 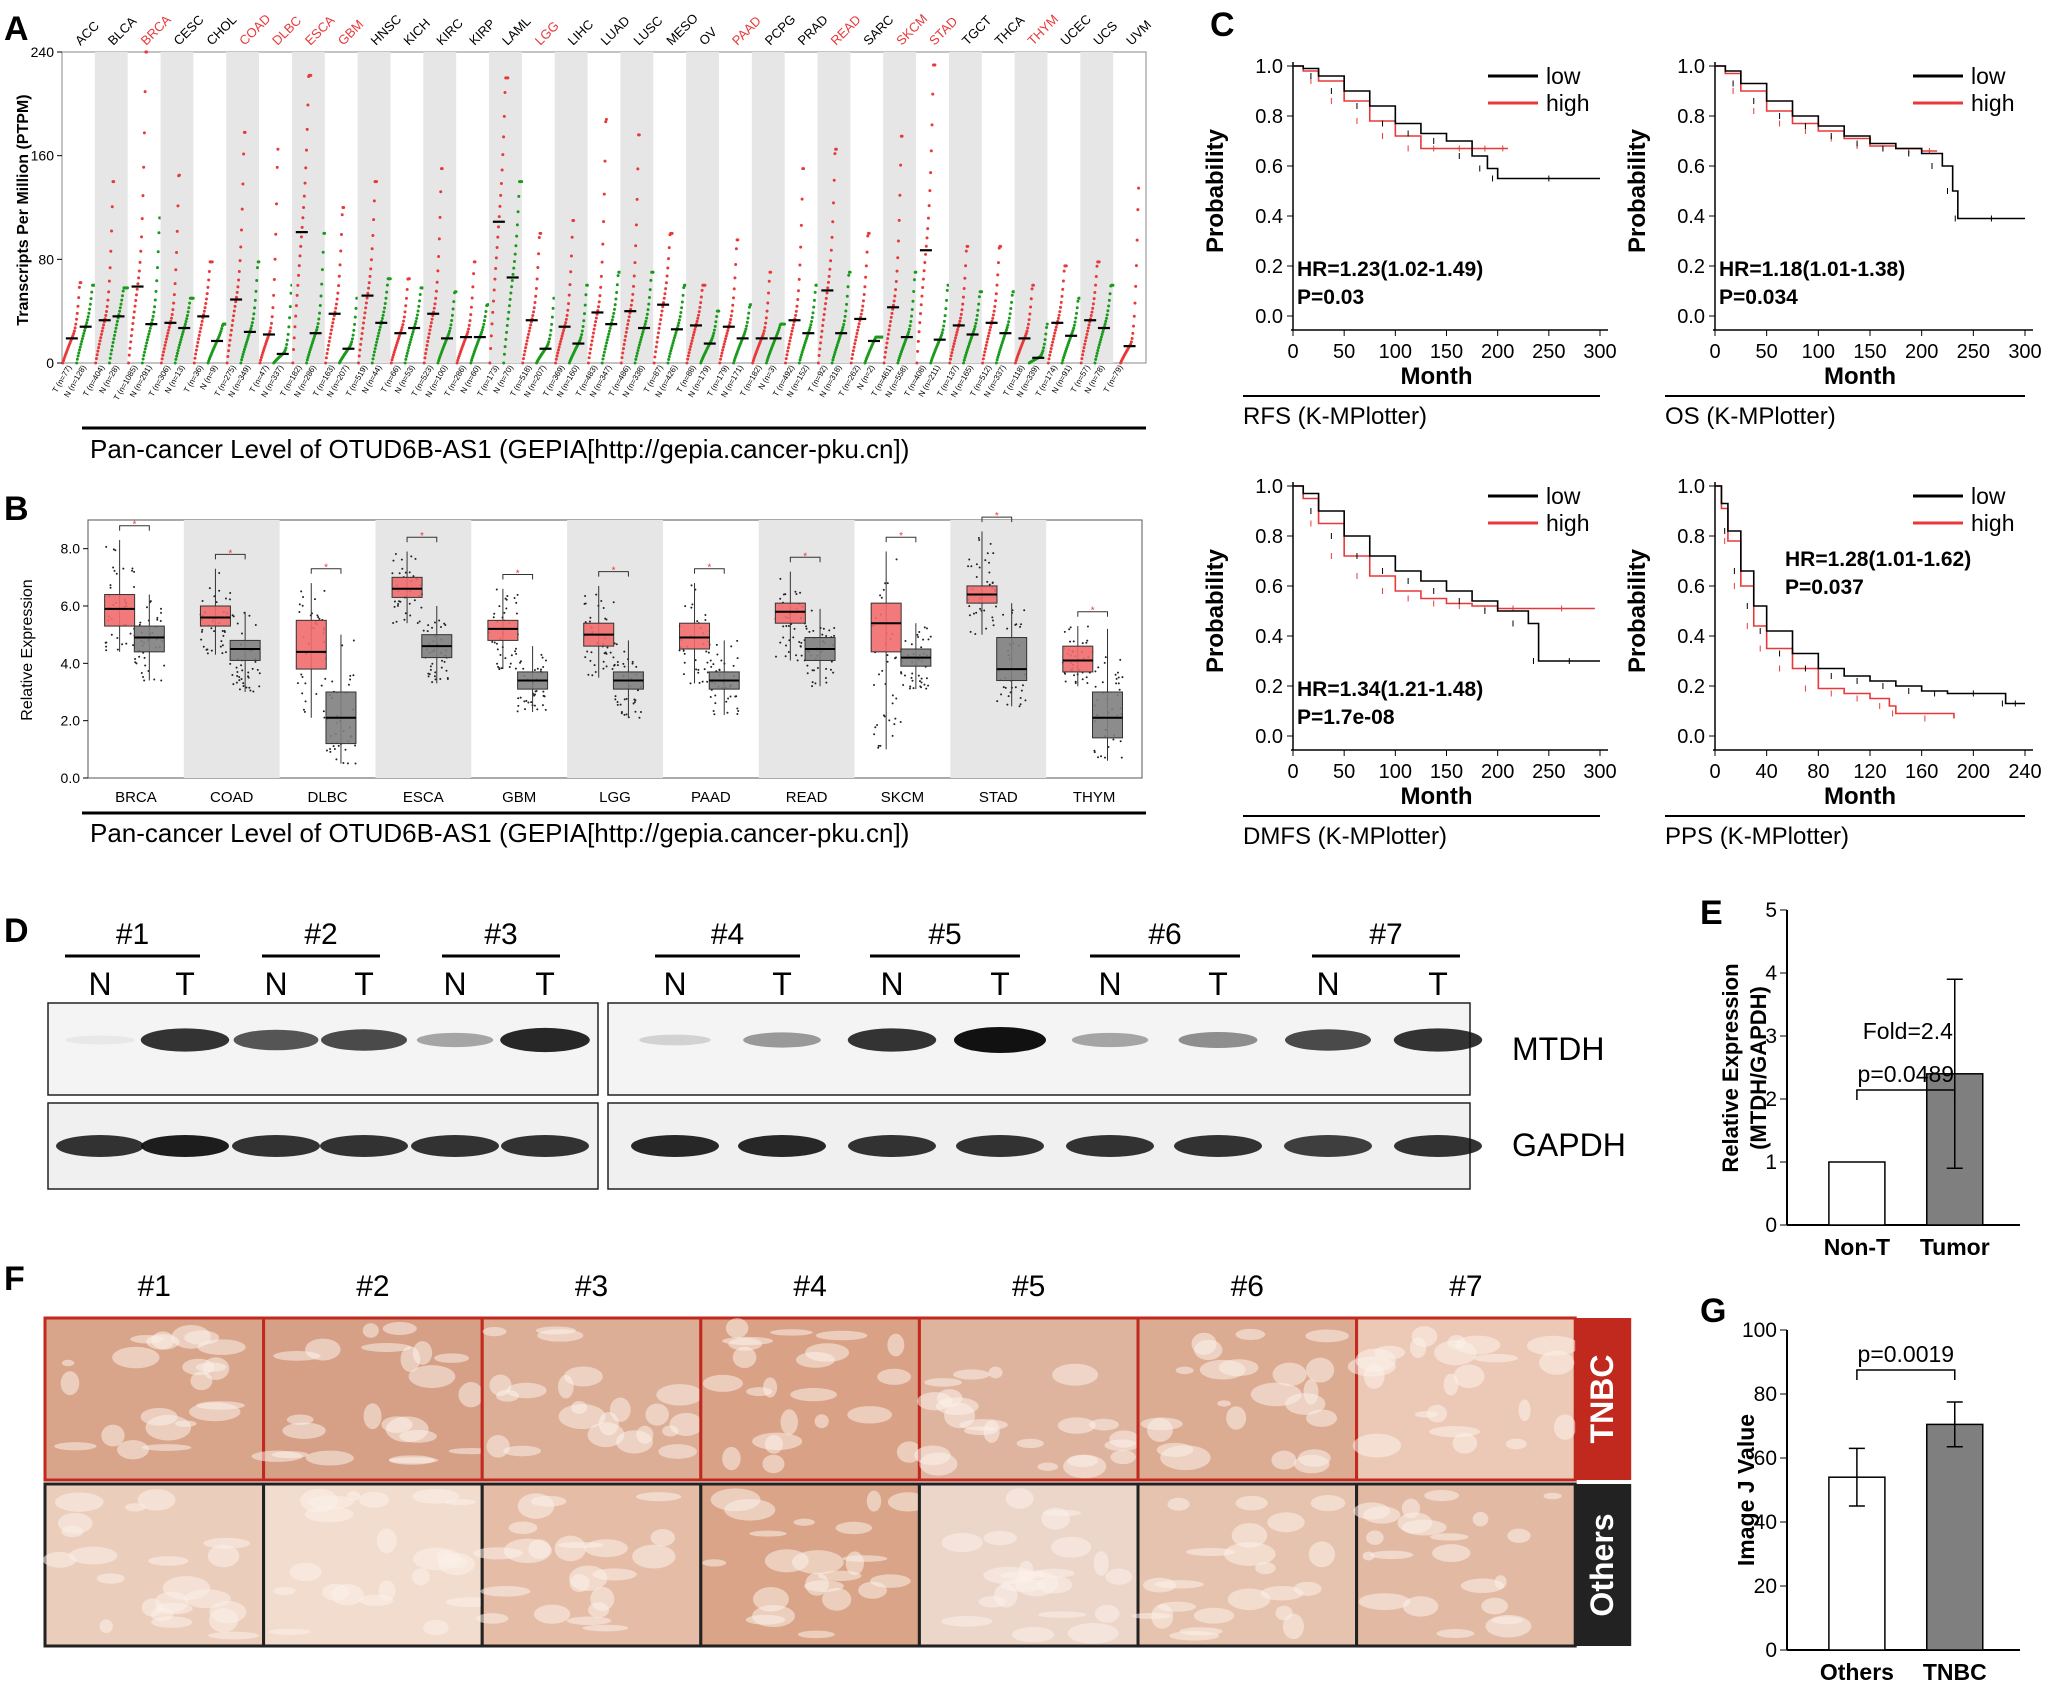 I want to click on lane-label-n: N, so click(x=674, y=984).